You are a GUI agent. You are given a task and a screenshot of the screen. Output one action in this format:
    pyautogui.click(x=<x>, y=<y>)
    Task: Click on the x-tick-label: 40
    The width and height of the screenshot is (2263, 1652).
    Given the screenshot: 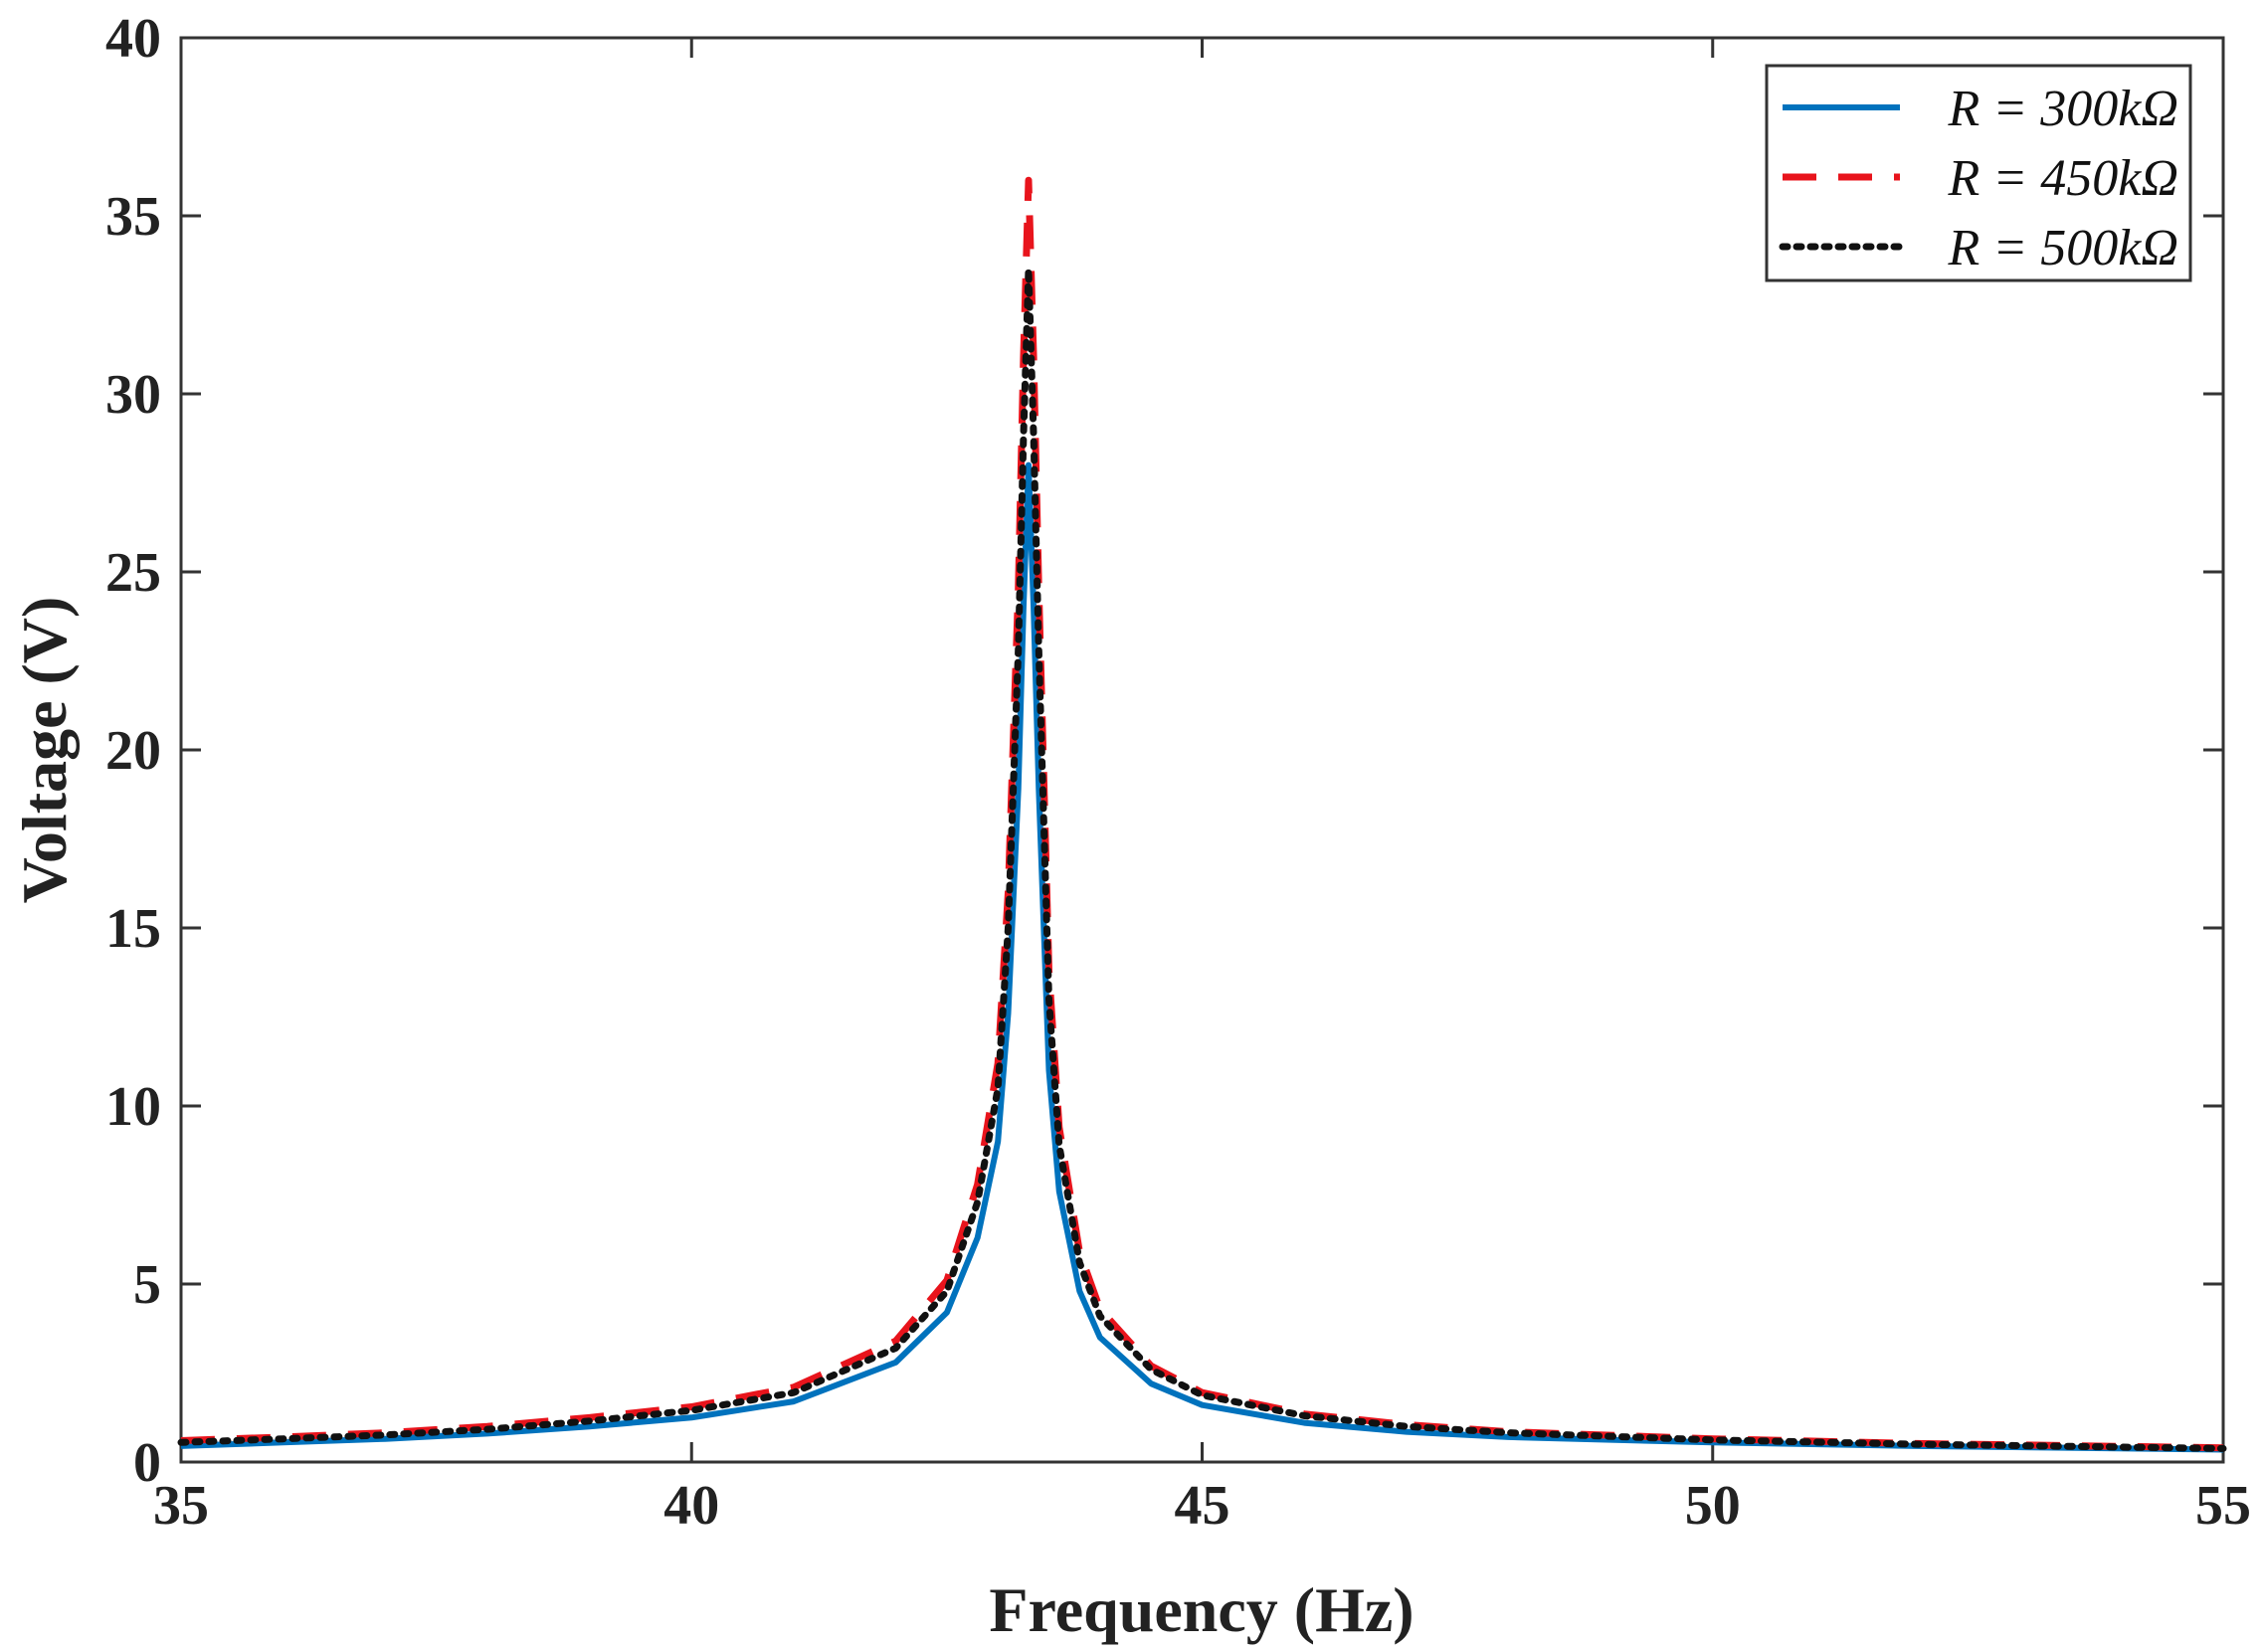 What is the action you would take?
    pyautogui.click(x=691, y=1506)
    